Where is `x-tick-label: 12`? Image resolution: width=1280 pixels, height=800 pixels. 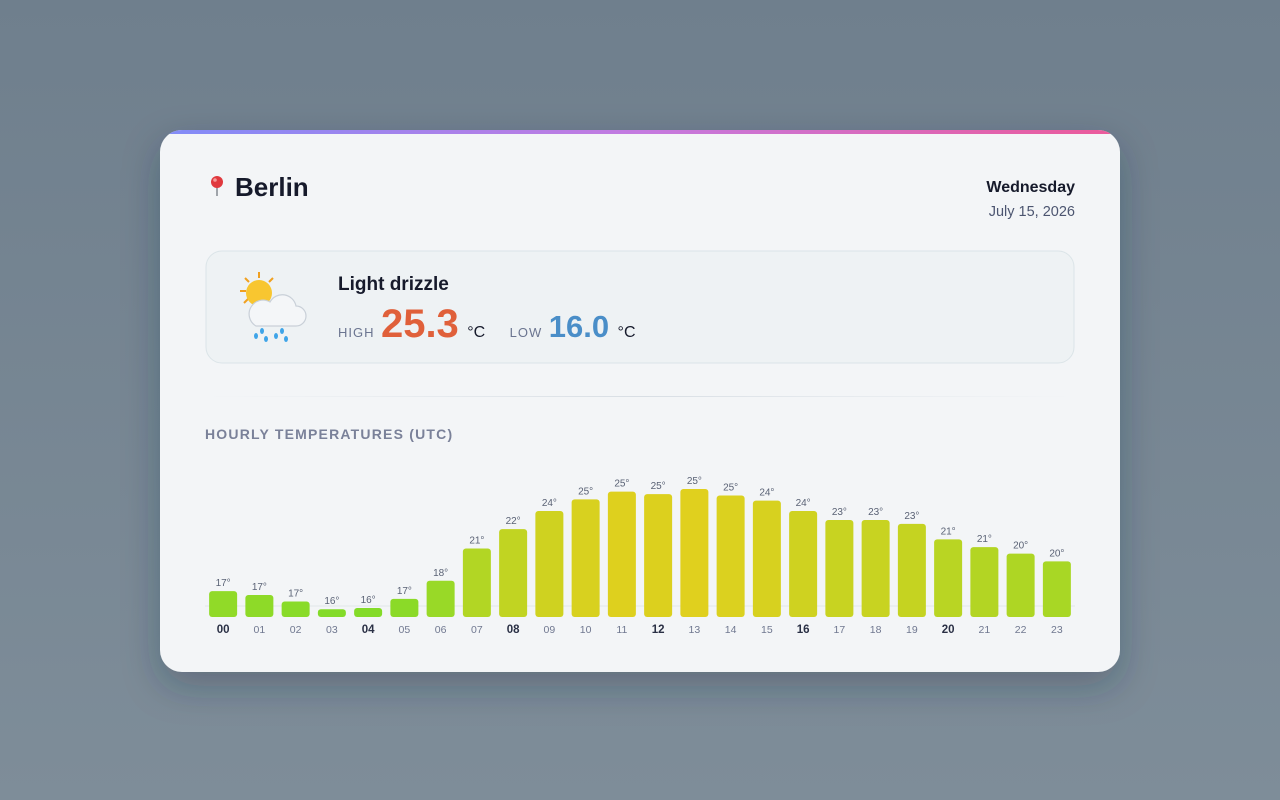
x-tick-label: 12 is located at coordinates (658, 630).